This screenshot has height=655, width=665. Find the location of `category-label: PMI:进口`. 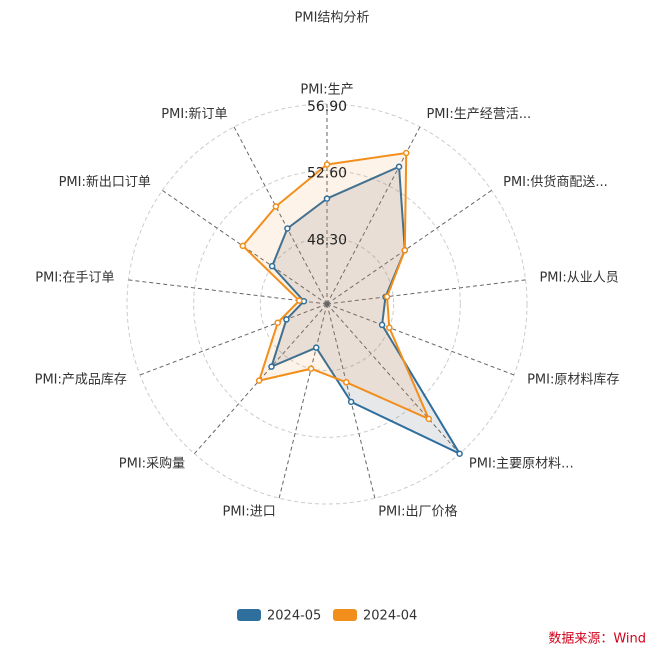

category-label: PMI:进口 is located at coordinates (249, 511).